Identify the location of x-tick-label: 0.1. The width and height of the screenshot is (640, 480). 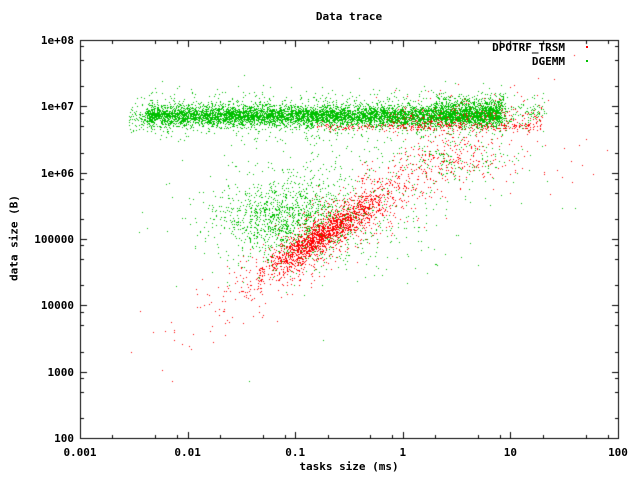
(295, 452).